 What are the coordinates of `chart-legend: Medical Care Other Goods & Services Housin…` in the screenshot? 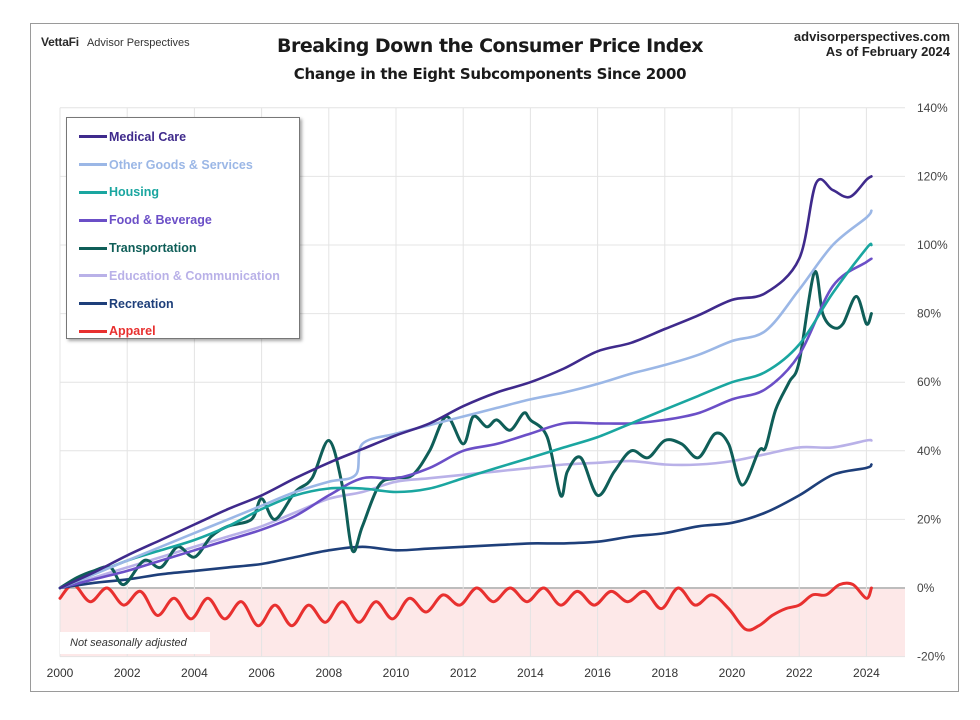 It's located at (183, 228).